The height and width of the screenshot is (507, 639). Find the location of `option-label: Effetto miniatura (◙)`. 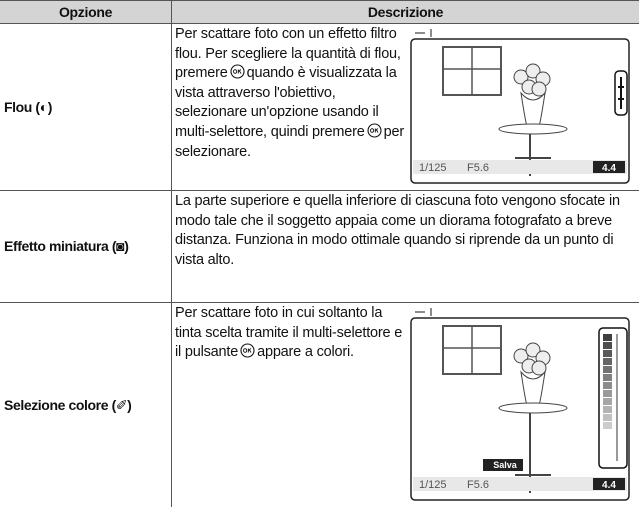

option-label: Effetto miniatura (◙) is located at coordinates (66, 246).